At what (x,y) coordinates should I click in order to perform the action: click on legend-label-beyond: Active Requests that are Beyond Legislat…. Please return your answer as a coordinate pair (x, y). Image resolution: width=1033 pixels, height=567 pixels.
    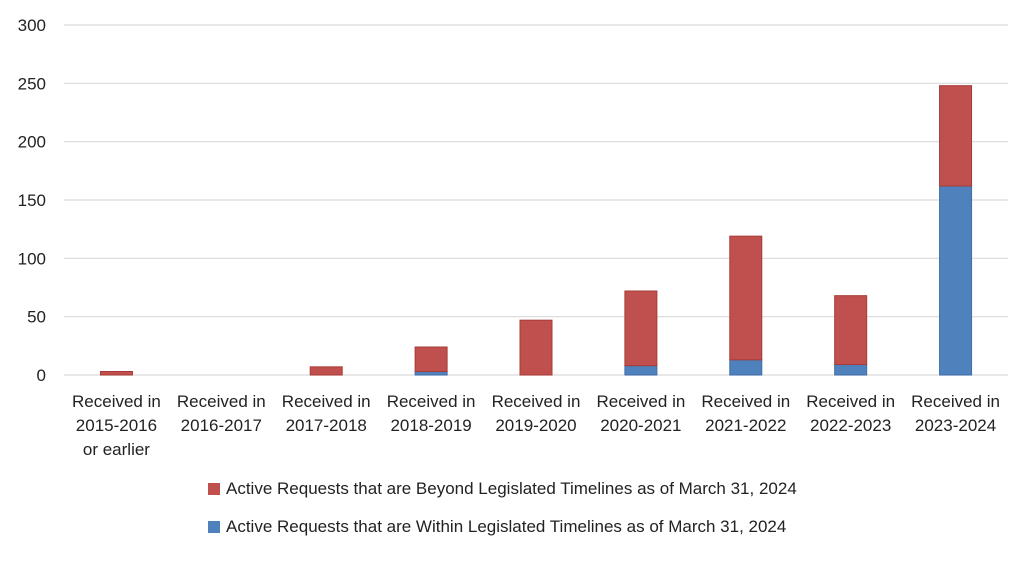
    Looking at the image, I should click on (511, 488).